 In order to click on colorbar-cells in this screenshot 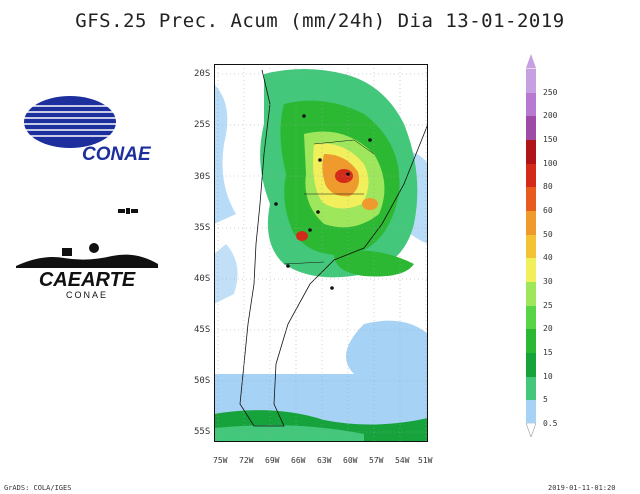, I will do `click(531, 246)`.